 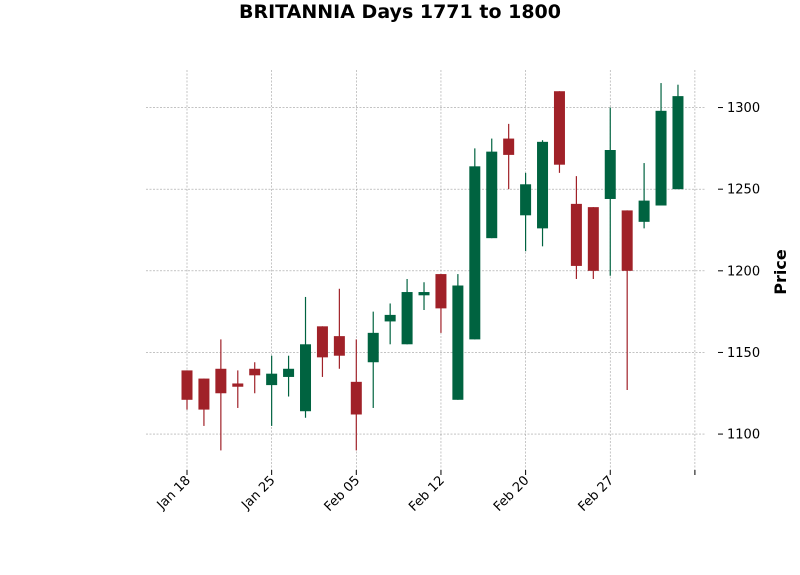 What do you see at coordinates (597, 494) in the screenshot?
I see `x-tick-label: Feb 27` at bounding box center [597, 494].